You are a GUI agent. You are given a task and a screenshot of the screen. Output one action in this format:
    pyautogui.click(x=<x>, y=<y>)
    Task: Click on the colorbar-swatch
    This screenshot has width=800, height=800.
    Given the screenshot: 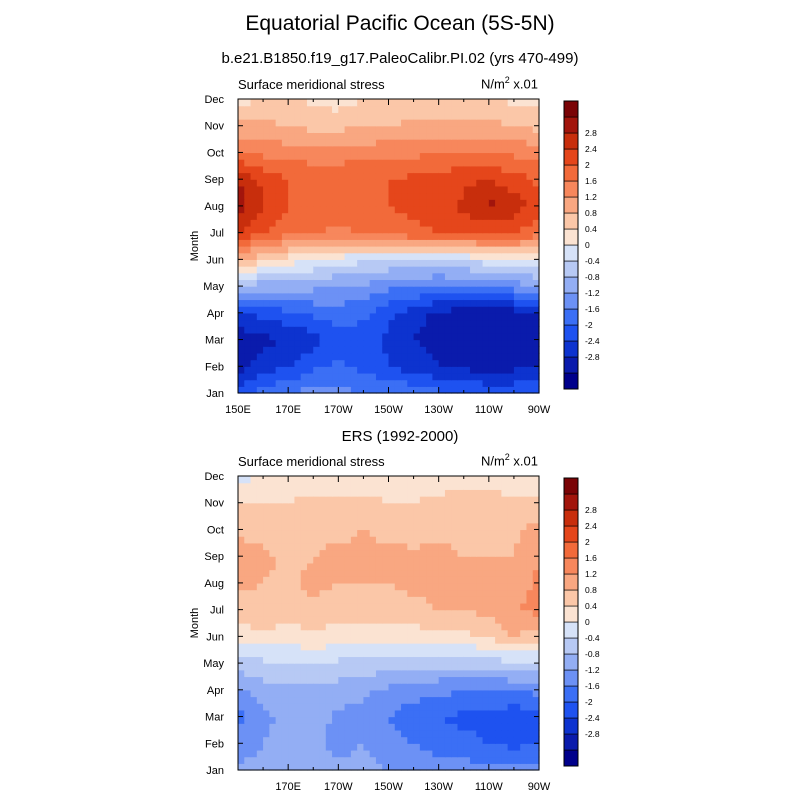 What is the action you would take?
    pyautogui.click(x=571, y=125)
    